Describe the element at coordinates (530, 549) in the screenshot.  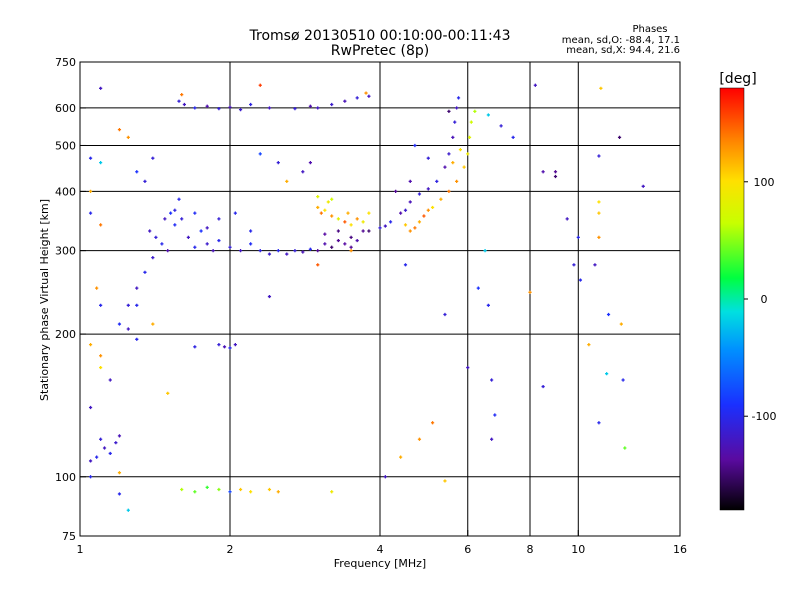
I see `x-tick-label: 8` at that location.